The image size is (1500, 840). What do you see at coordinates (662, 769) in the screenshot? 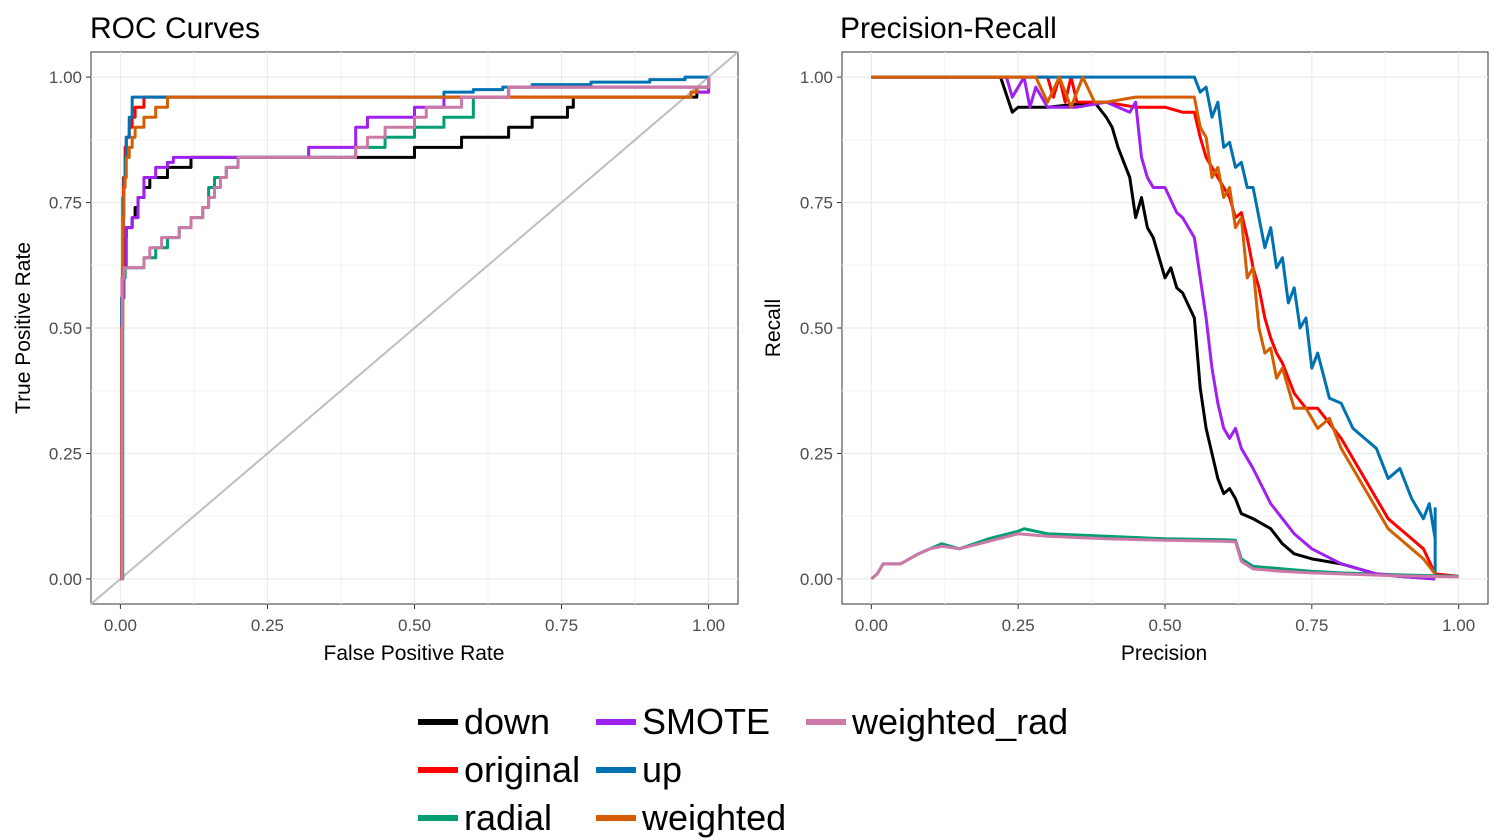
I see `legend-label: up` at bounding box center [662, 769].